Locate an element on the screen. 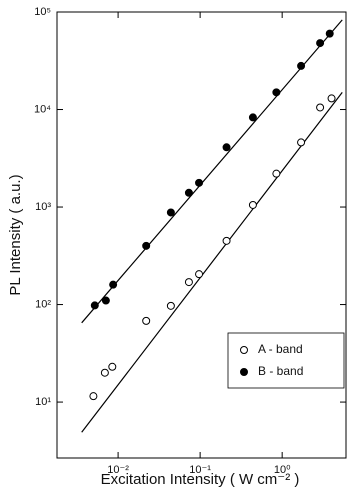  y-axis-label: PL Intensity ( a.u.) is located at coordinates (15, 234).